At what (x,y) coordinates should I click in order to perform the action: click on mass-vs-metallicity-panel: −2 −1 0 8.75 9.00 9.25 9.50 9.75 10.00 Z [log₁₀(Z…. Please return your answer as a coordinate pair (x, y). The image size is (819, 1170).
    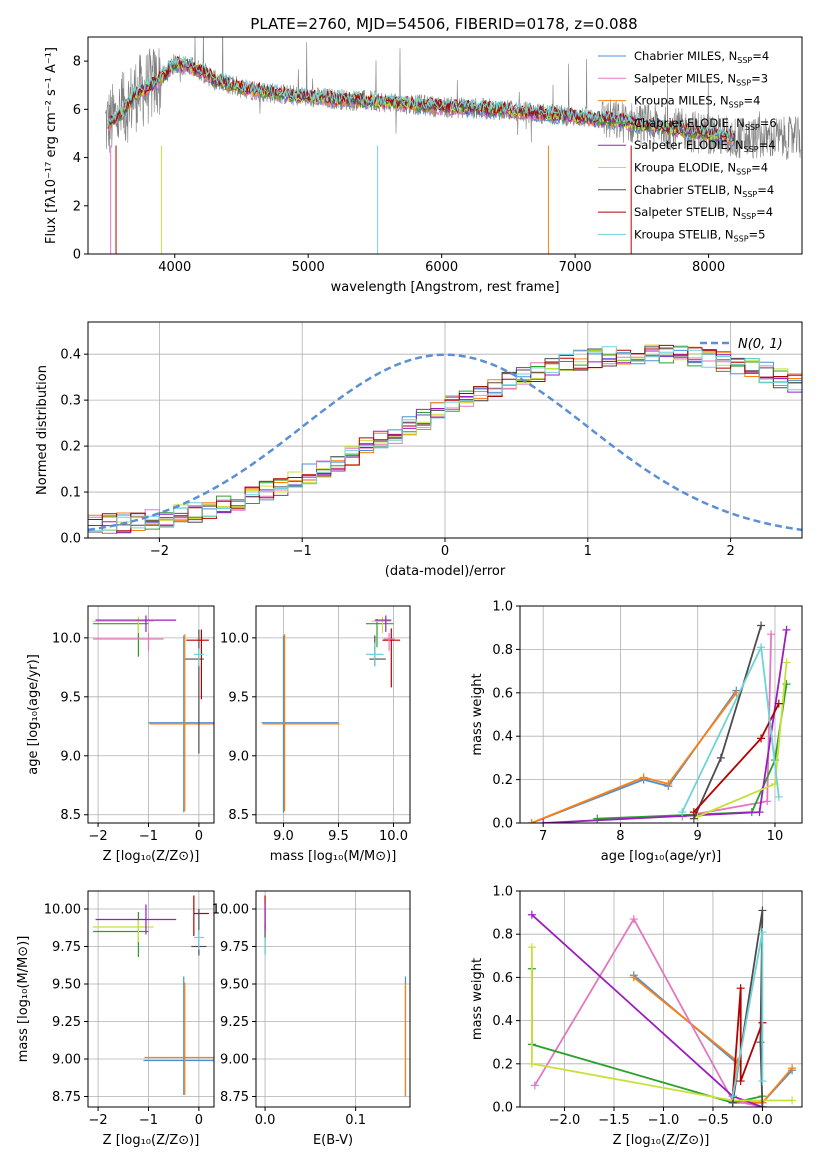
    Looking at the image, I should click on (115, 1019).